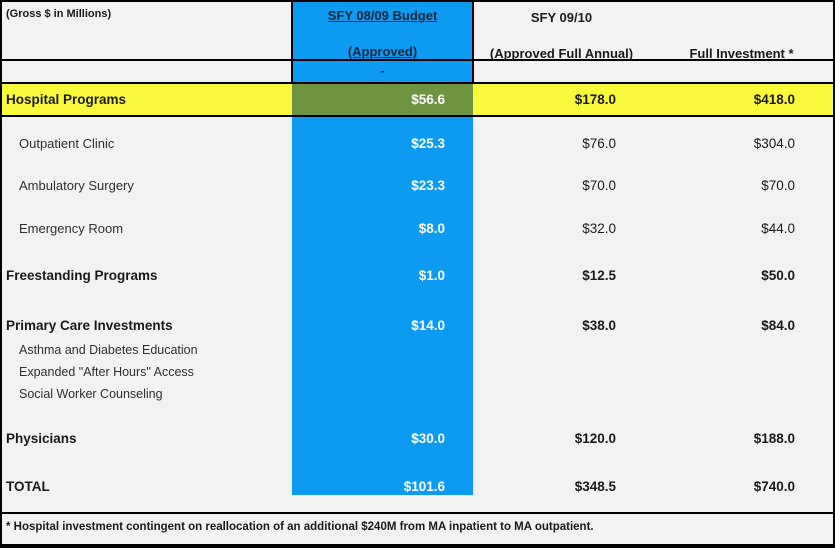  I want to click on approved-full-annual-value: $120.0, so click(595, 438).